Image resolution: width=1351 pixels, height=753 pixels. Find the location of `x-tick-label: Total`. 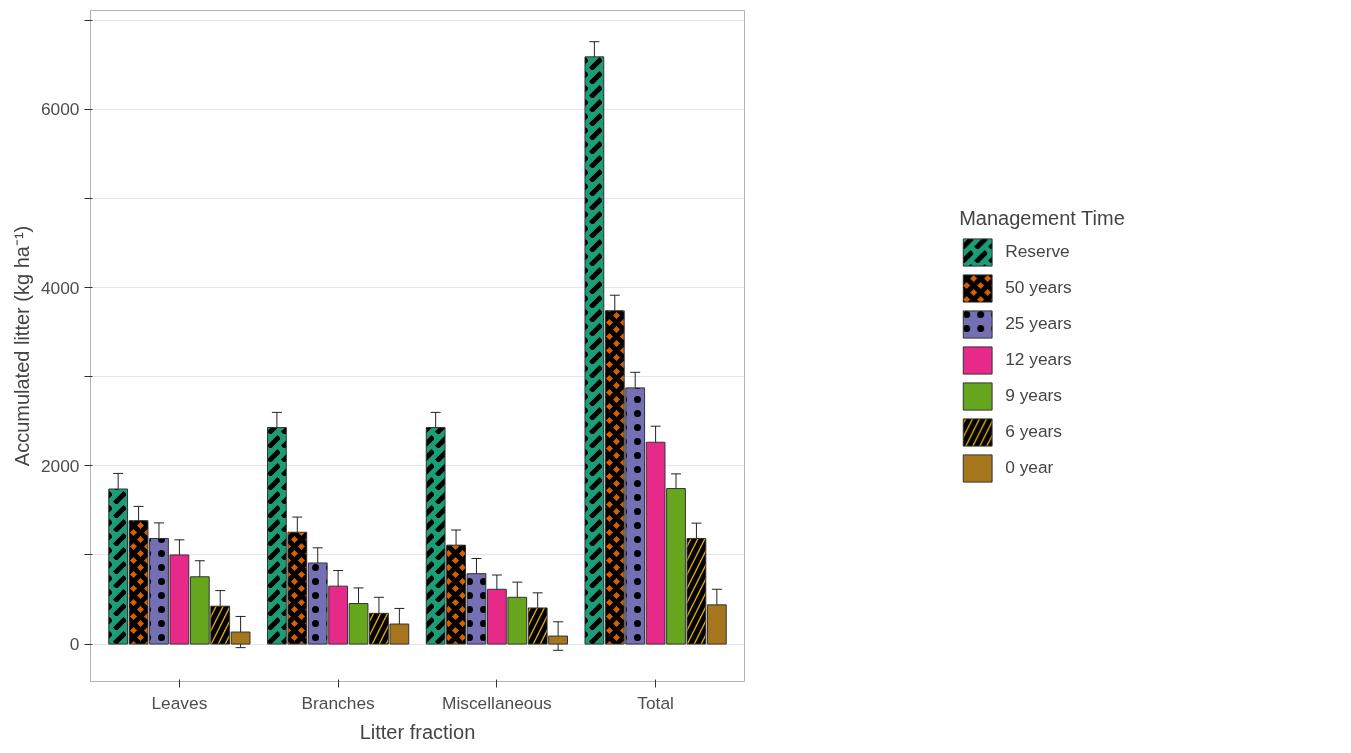

x-tick-label: Total is located at coordinates (655, 702).